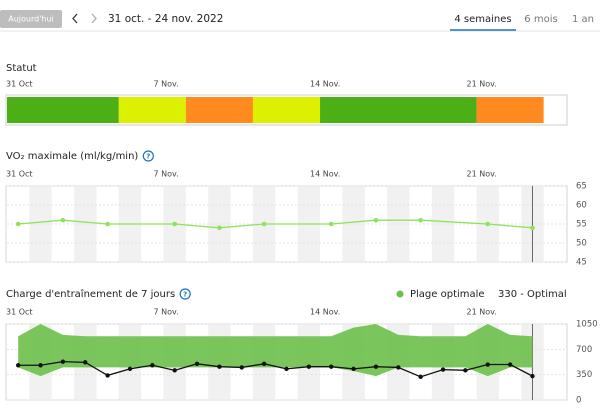 The width and height of the screenshot is (600, 411). I want to click on chart-title: Statut, so click(21, 68).